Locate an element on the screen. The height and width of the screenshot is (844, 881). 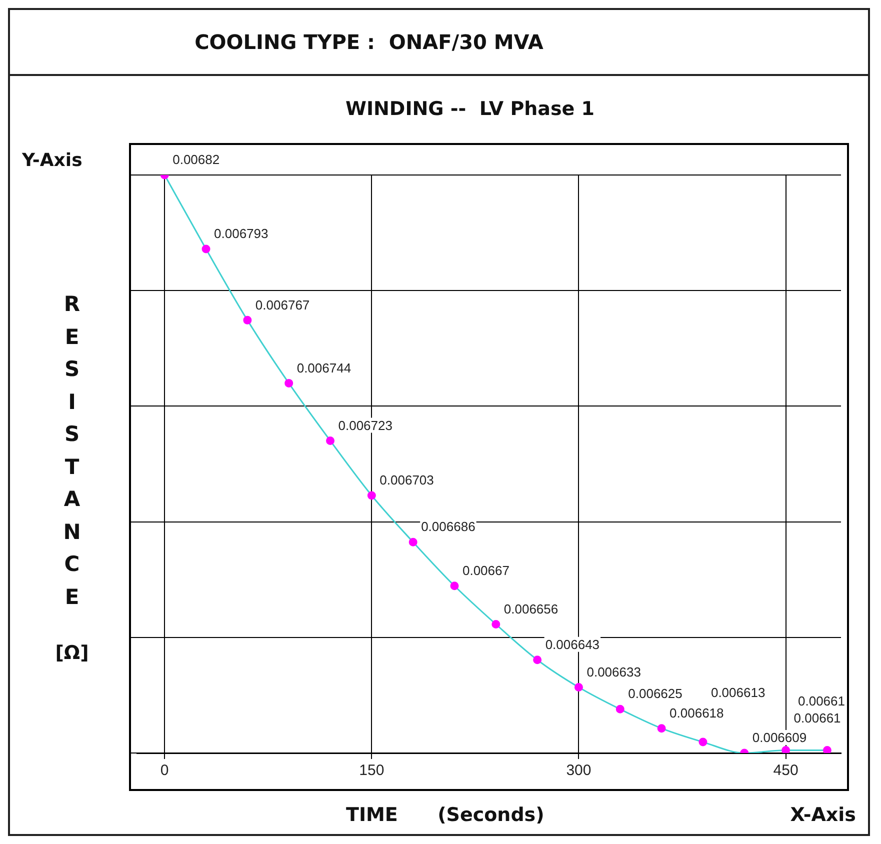
chart-subtitle: WINDING -- LV Phase 1 is located at coordinates (470, 109).